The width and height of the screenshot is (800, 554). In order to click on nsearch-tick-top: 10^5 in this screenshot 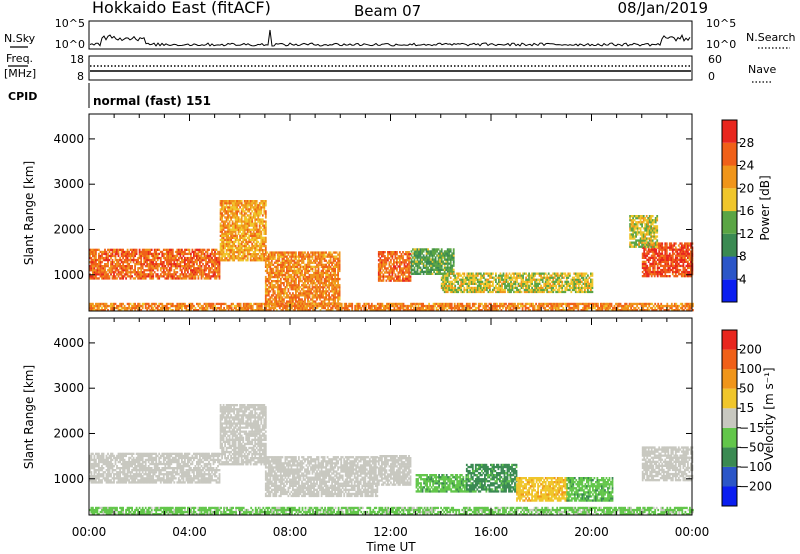, I will do `click(721, 23)`.